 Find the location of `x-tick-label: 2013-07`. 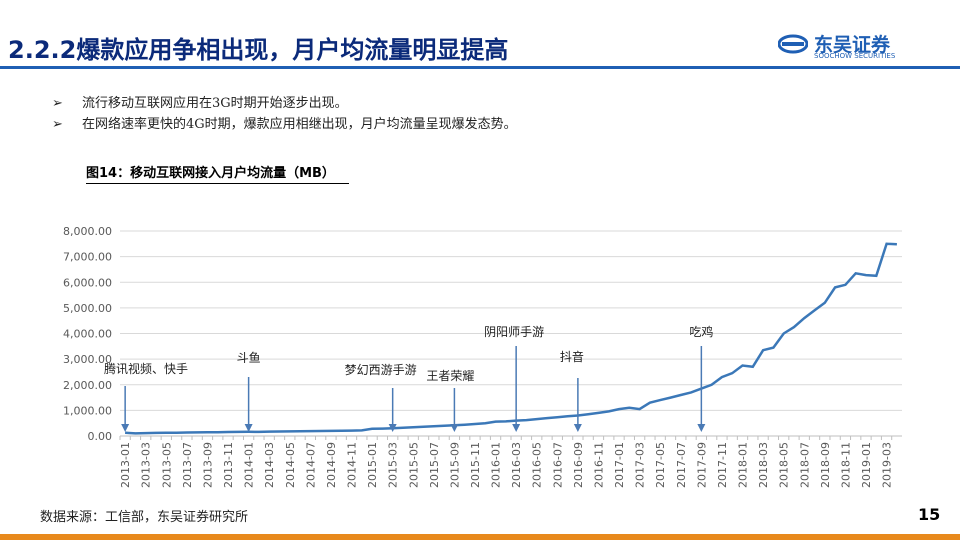

x-tick-label: 2013-07 is located at coordinates (187, 465).